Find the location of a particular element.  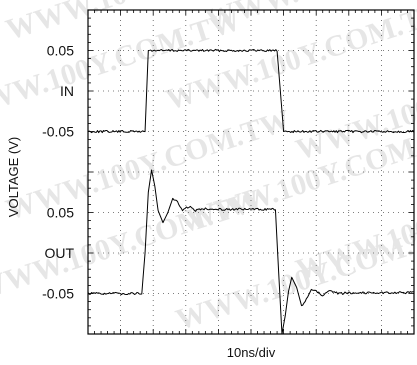

x-axis-label: 10ns/div is located at coordinates (251, 352).